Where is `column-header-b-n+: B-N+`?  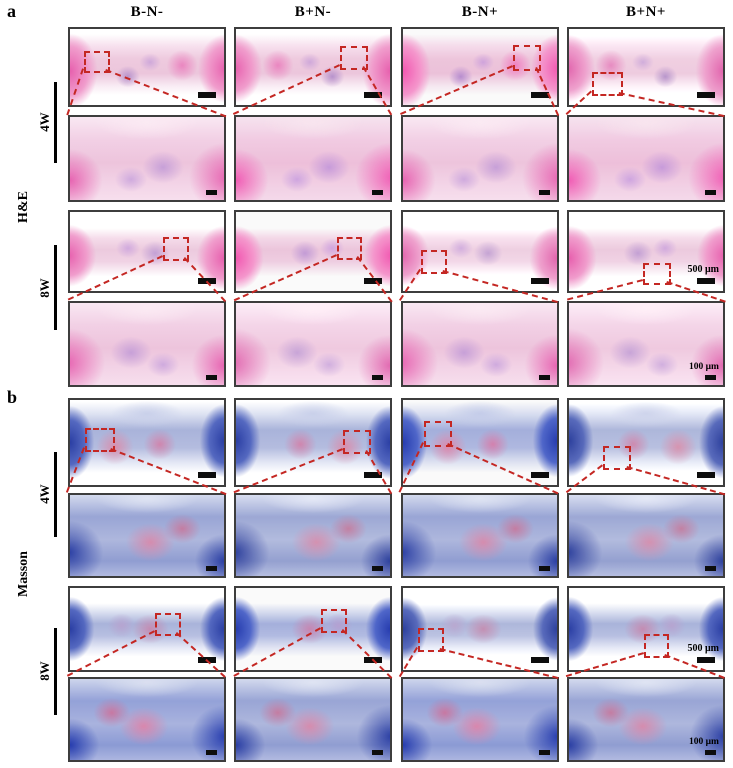
column-header-b-n+: B-N+ is located at coordinates (480, 12).